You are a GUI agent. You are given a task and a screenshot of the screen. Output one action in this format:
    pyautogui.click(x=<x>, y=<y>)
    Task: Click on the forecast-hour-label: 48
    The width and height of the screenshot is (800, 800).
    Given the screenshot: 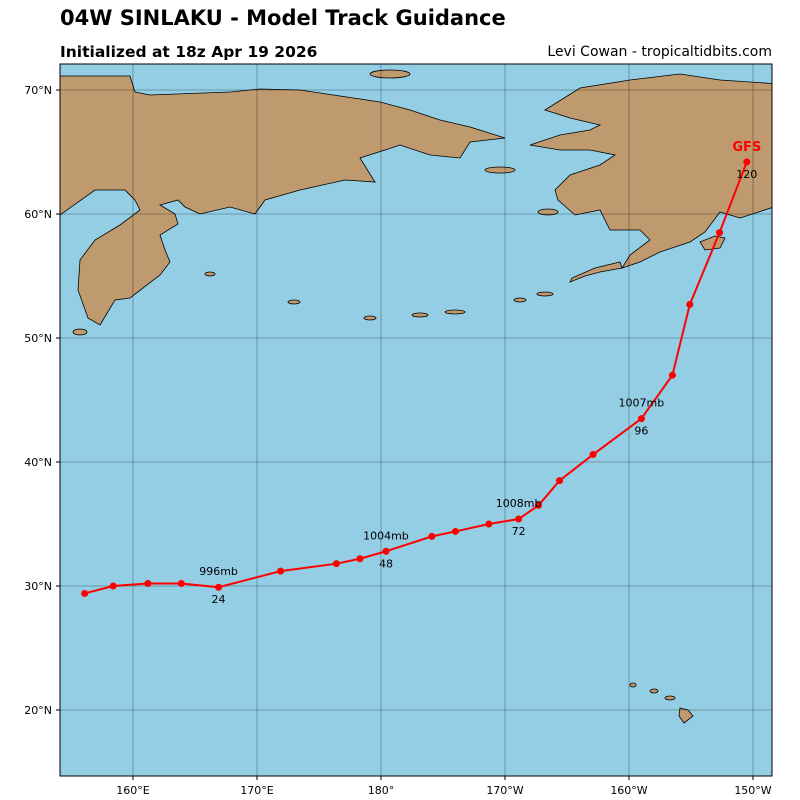 What is the action you would take?
    pyautogui.click(x=386, y=563)
    